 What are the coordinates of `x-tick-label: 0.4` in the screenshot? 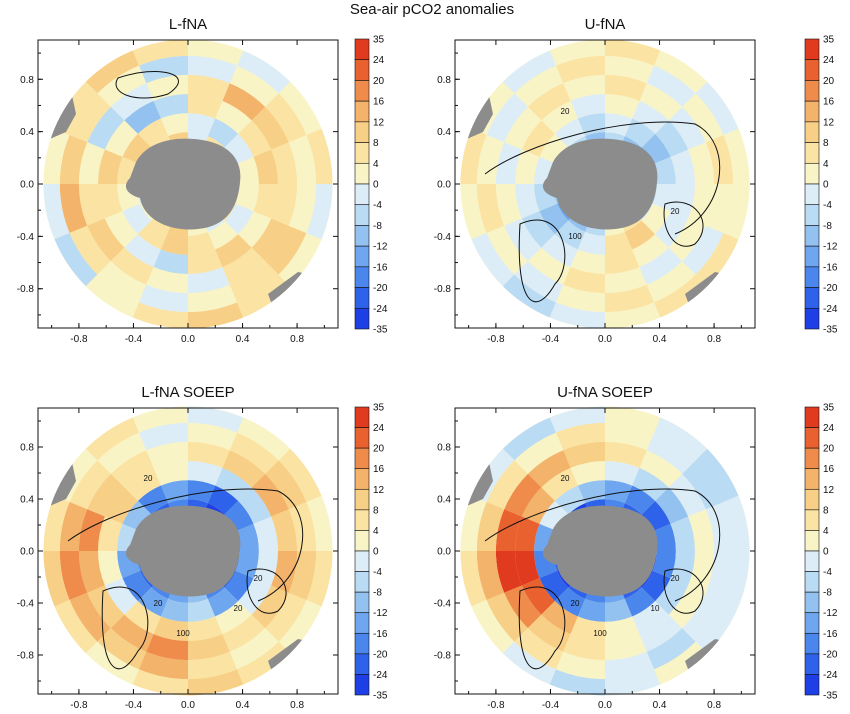 It's located at (243, 705).